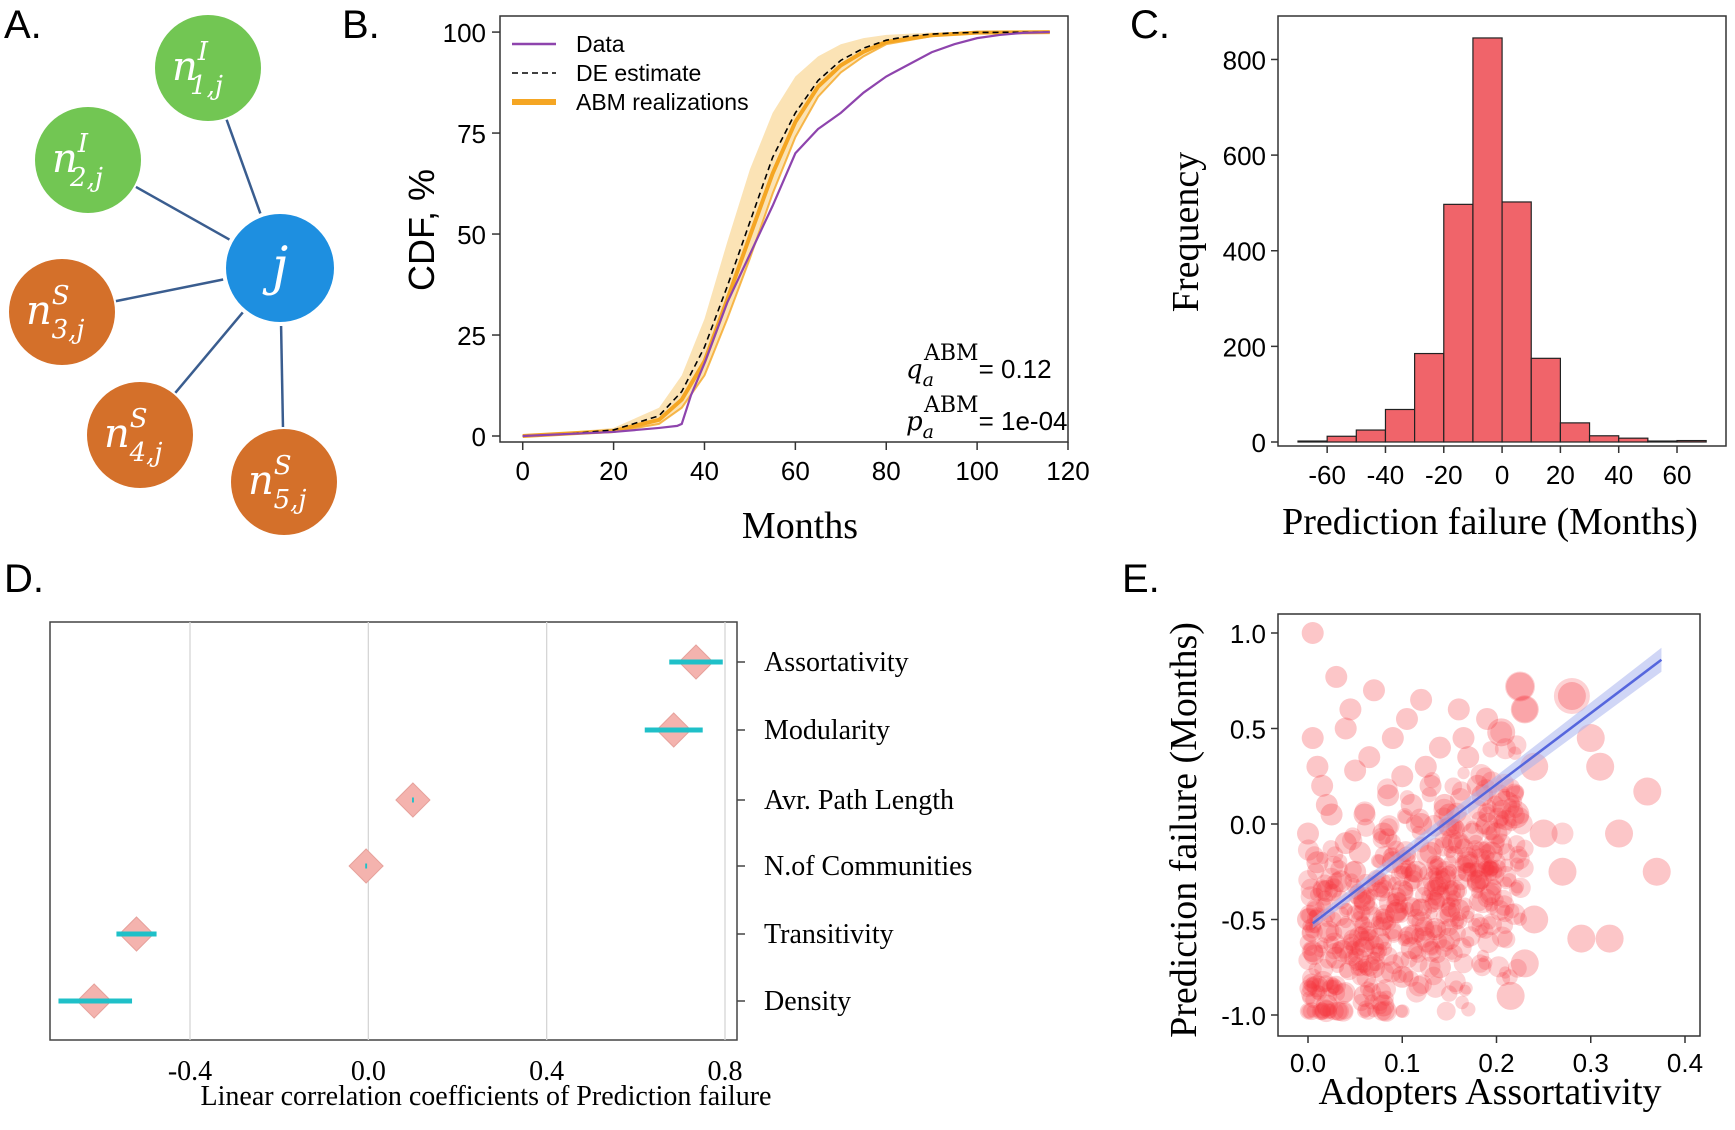  I want to click on data-line, so click(786, 234).